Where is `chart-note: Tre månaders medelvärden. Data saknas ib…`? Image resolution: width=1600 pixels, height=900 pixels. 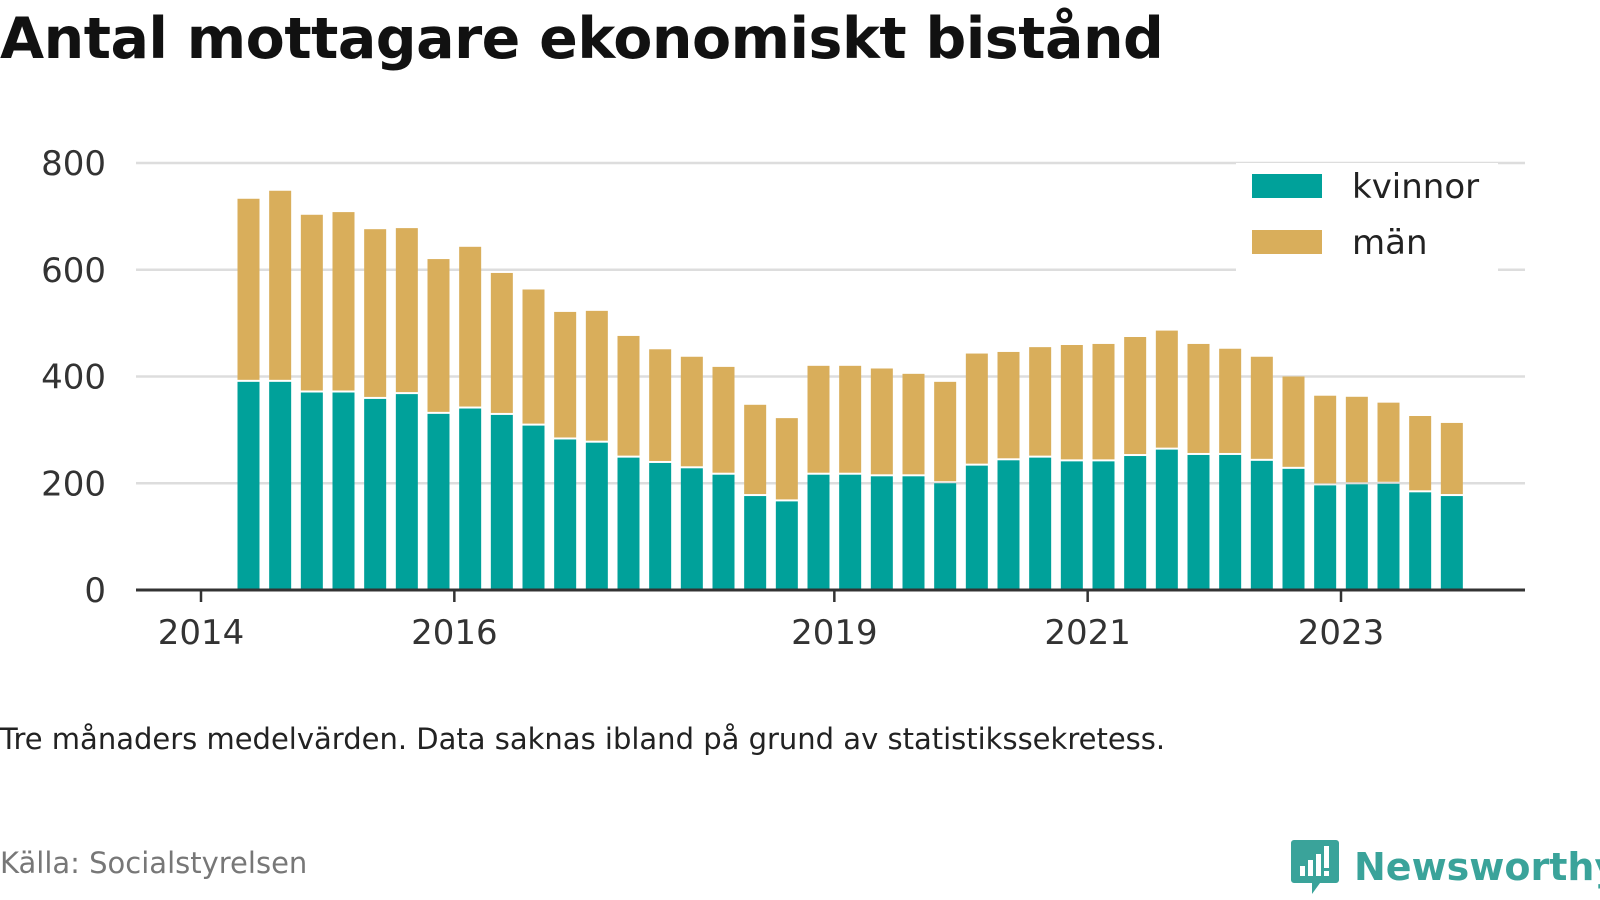
chart-note: Tre månaders medelvärden. Data saknas ib… is located at coordinates (583, 739).